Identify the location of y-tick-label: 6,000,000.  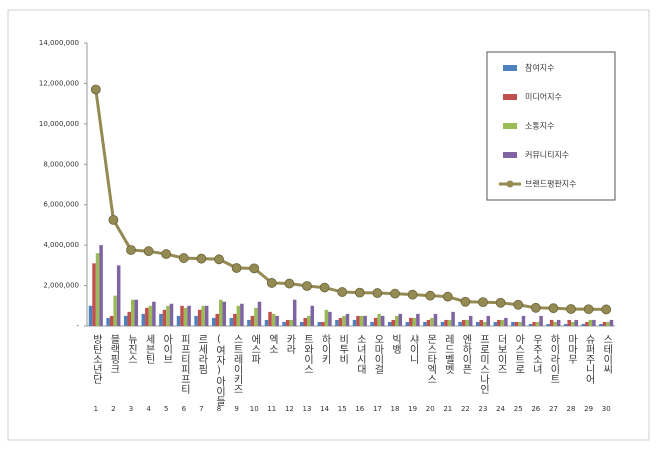
(61, 205).